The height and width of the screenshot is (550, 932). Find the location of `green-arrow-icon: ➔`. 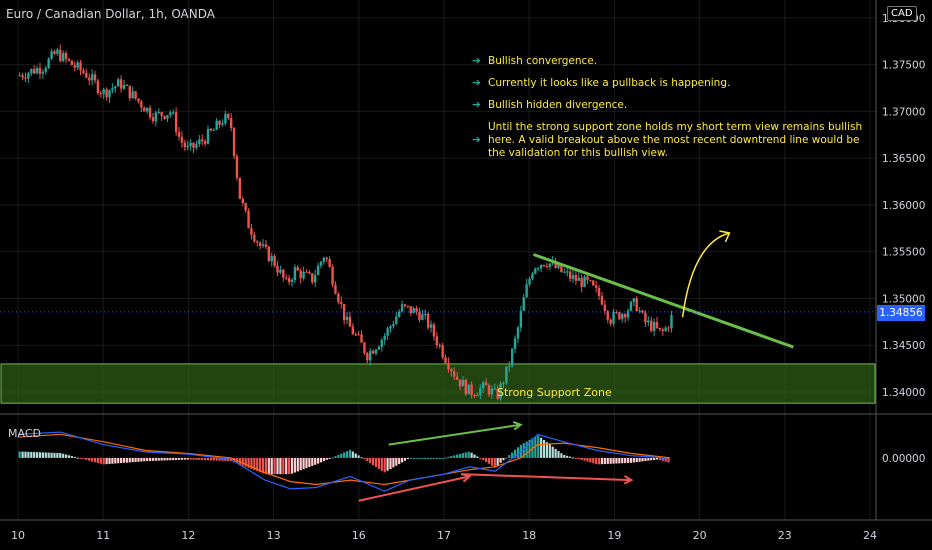

green-arrow-icon: ➔ is located at coordinates (476, 83).